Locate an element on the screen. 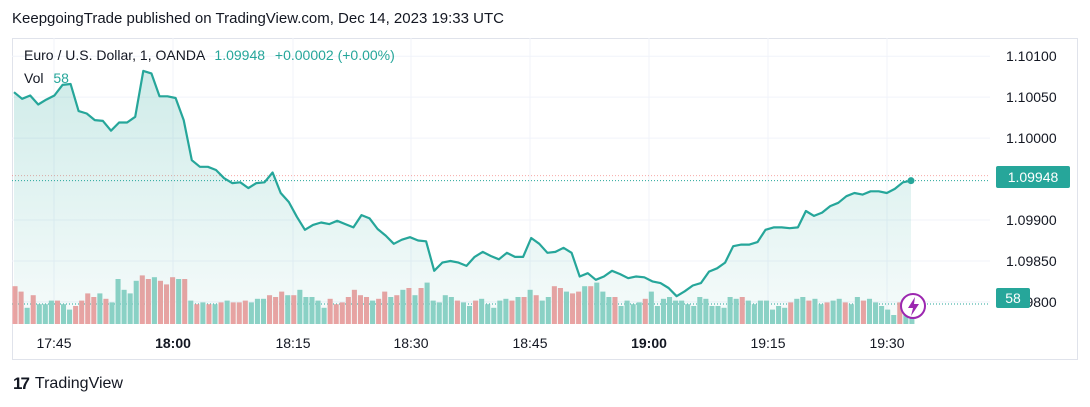  symbol-label: Euro / U.S. Dollar, 1, OANDA is located at coordinates (114, 55).